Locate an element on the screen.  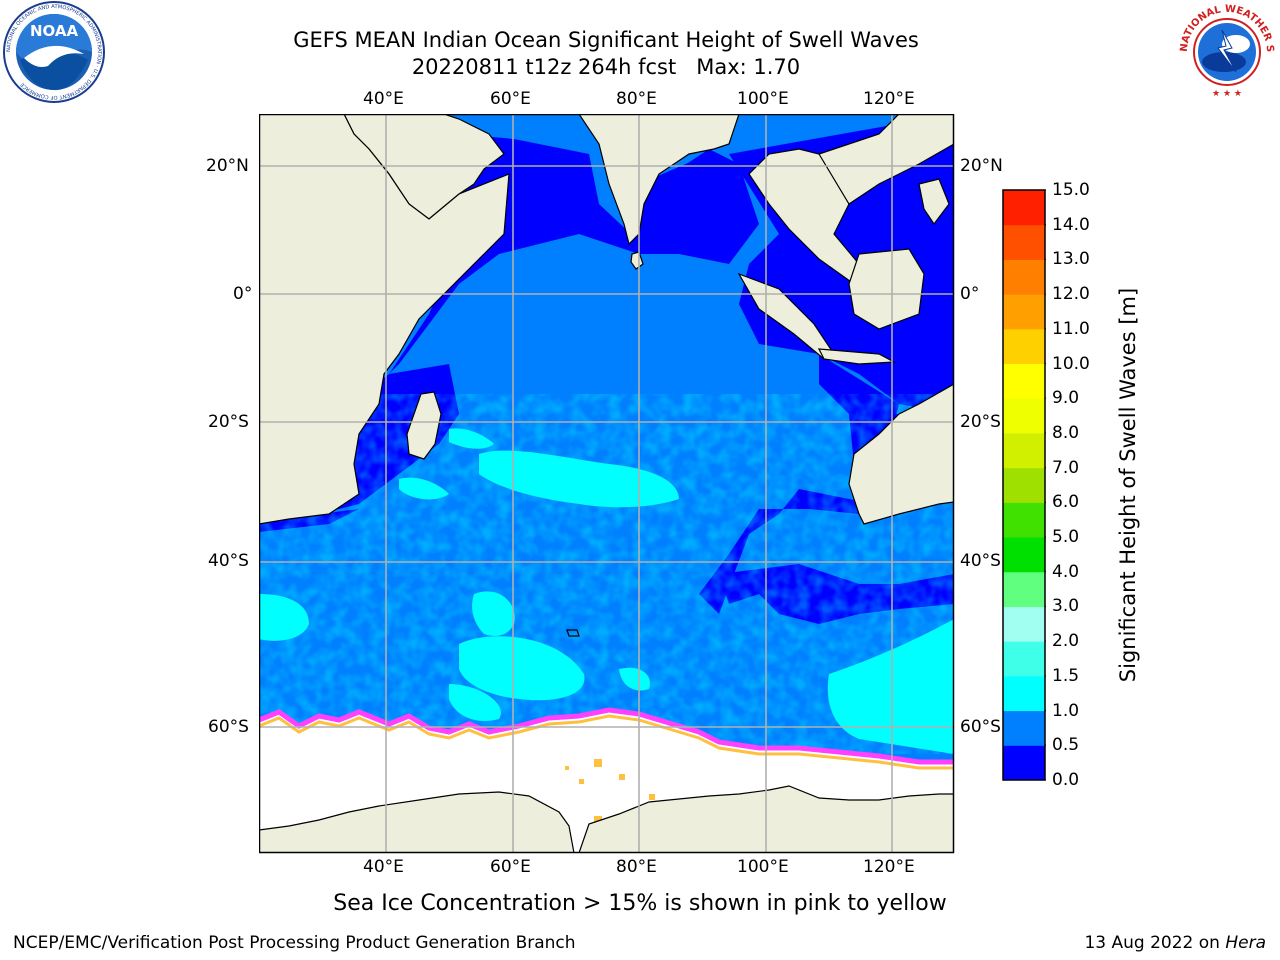
colorbar-tick-label: 13.0 is located at coordinates (1071, 259).